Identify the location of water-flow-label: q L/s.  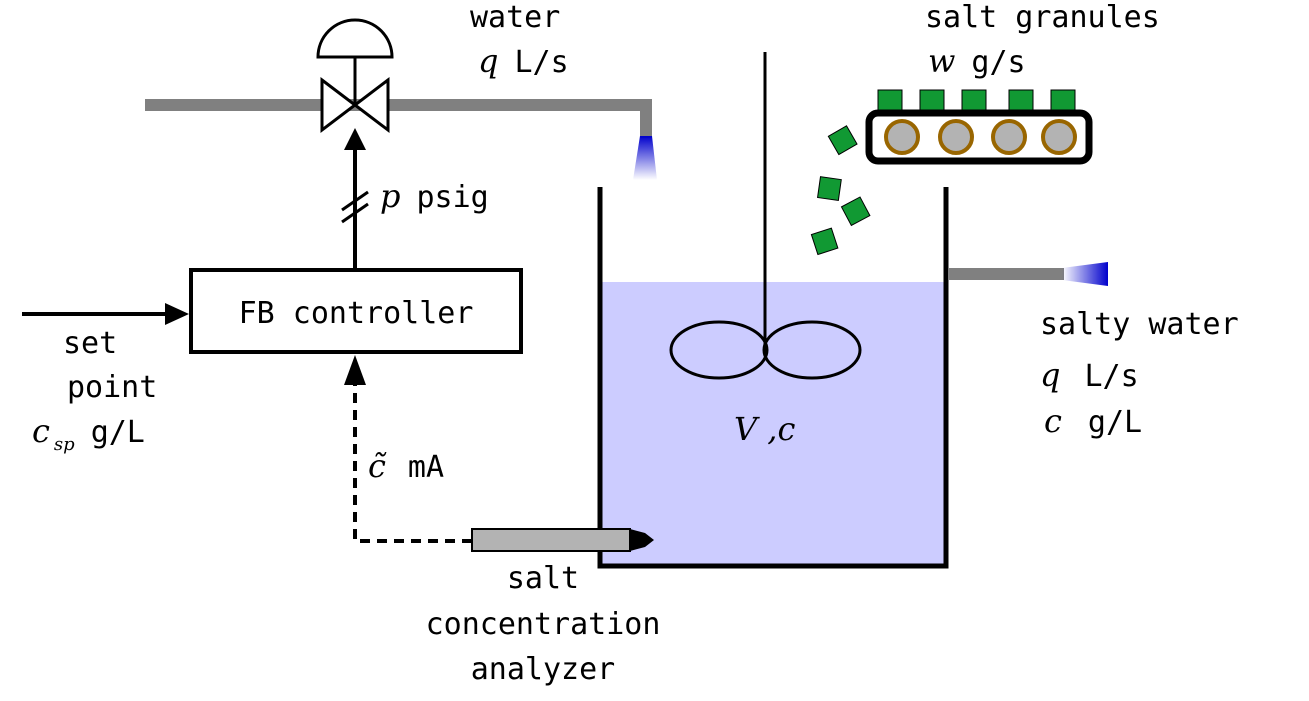
(523, 61).